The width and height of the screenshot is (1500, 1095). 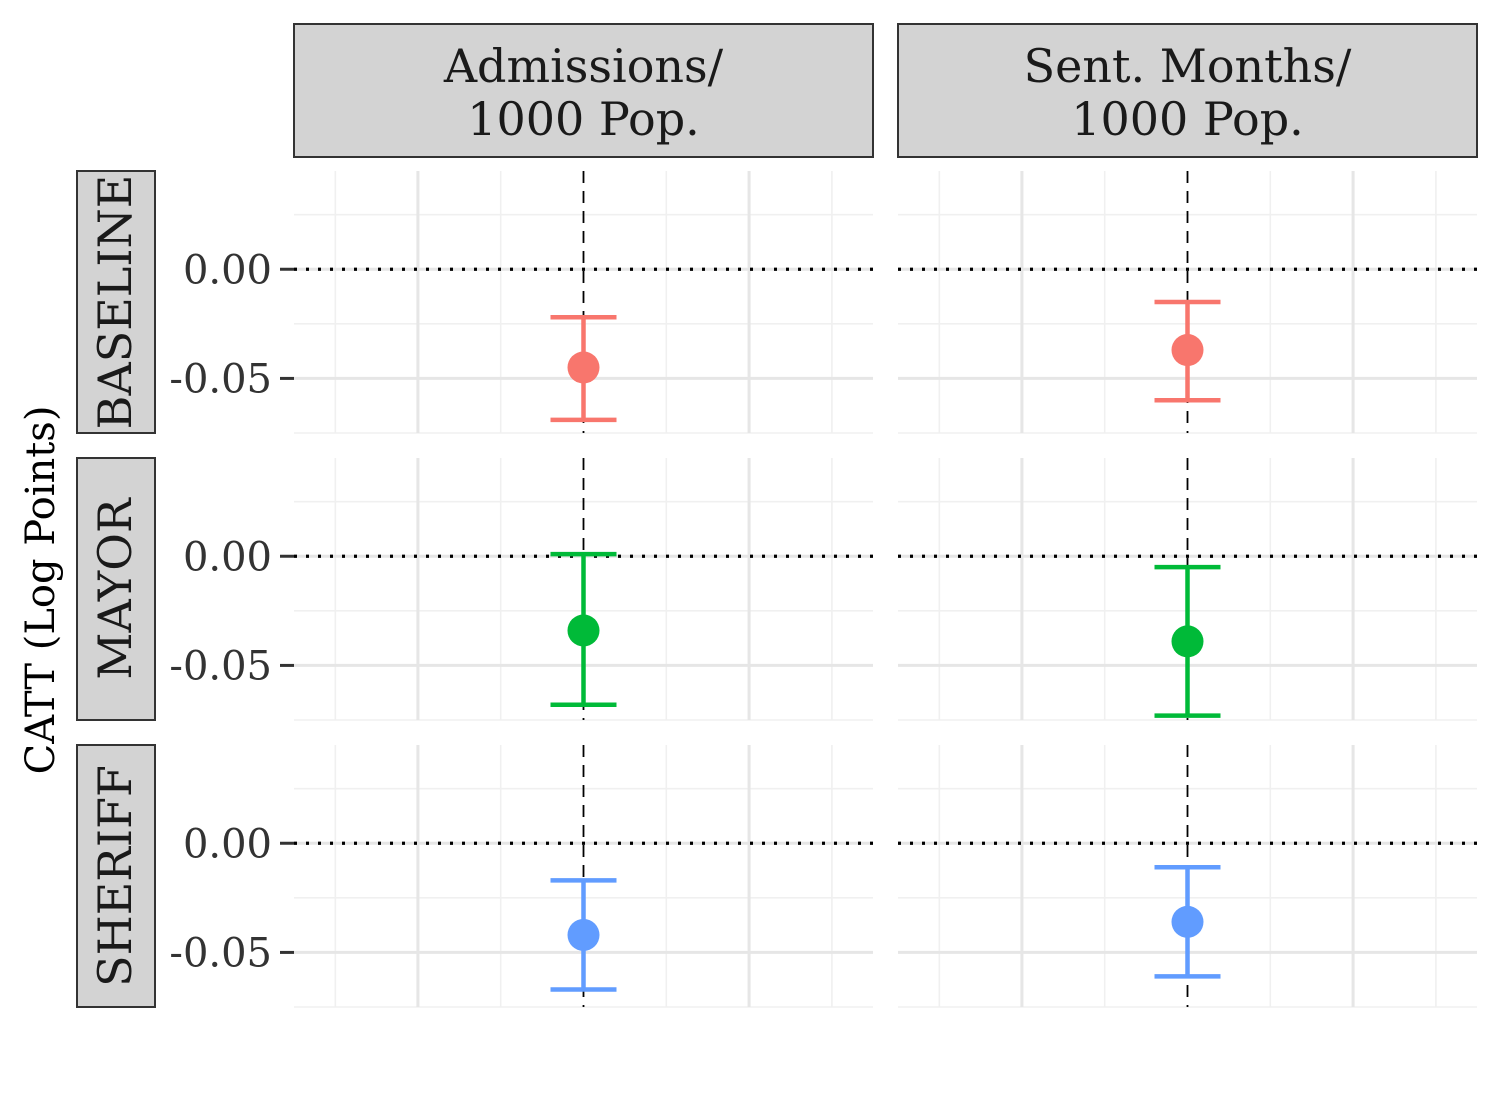 I want to click on y-axis-baseline: 0.00 -0.05, so click(x=231, y=324).